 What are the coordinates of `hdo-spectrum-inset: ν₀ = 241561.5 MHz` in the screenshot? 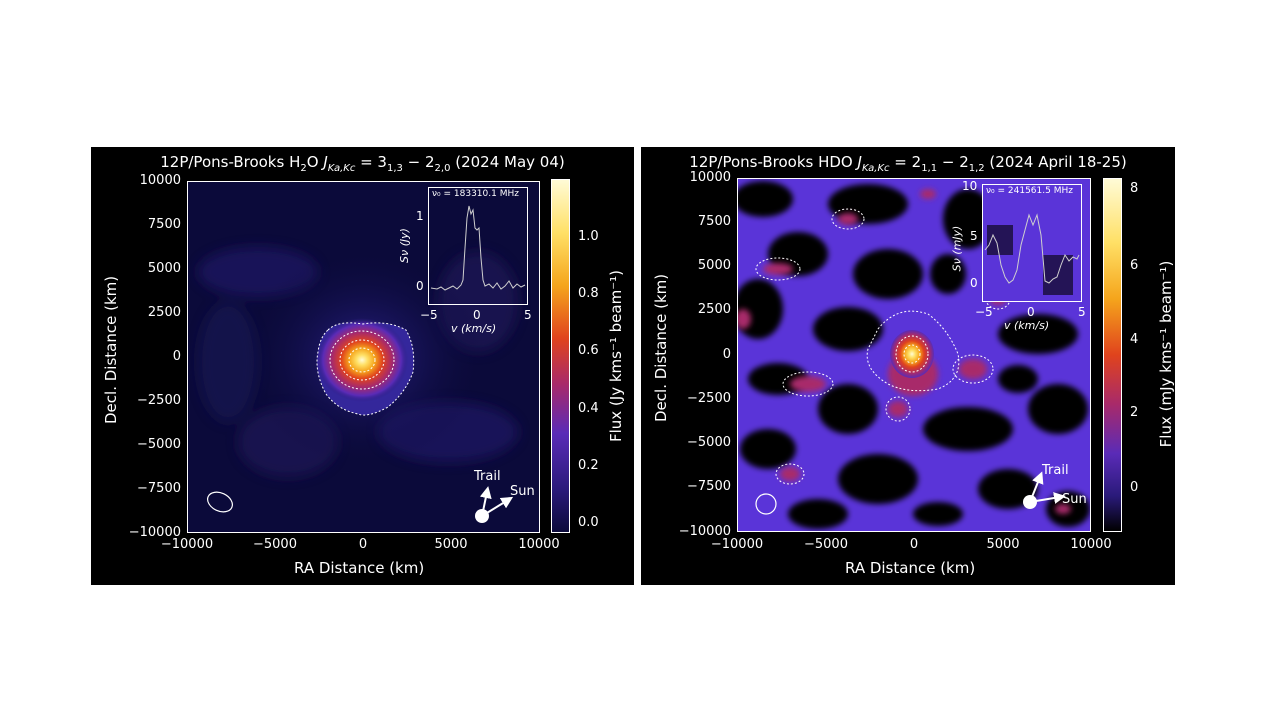 It's located at (1032, 243).